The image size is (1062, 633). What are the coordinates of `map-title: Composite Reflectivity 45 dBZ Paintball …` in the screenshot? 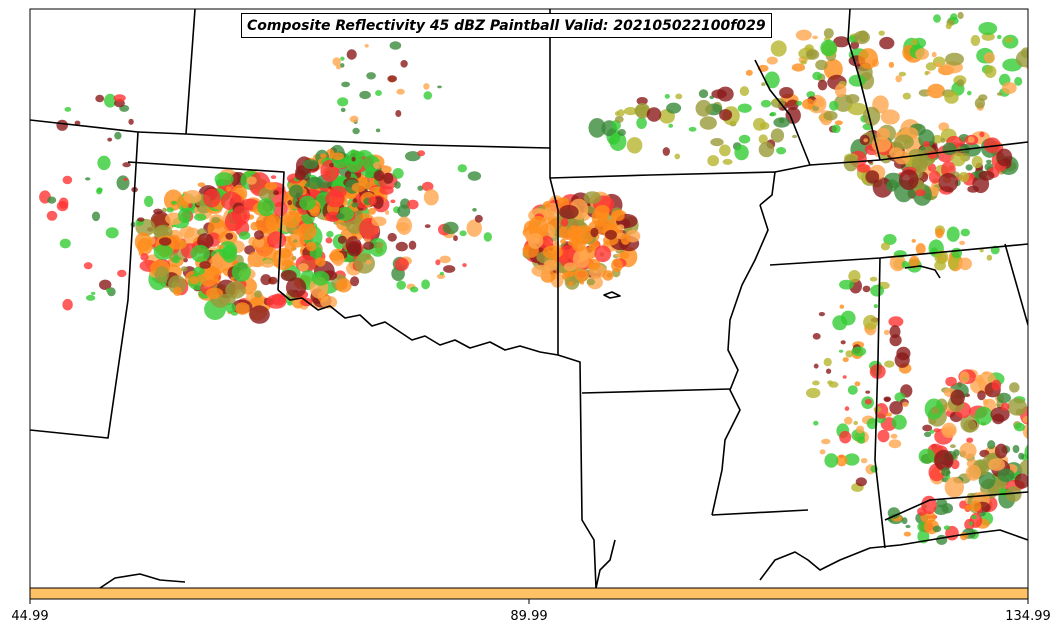 It's located at (506, 25).